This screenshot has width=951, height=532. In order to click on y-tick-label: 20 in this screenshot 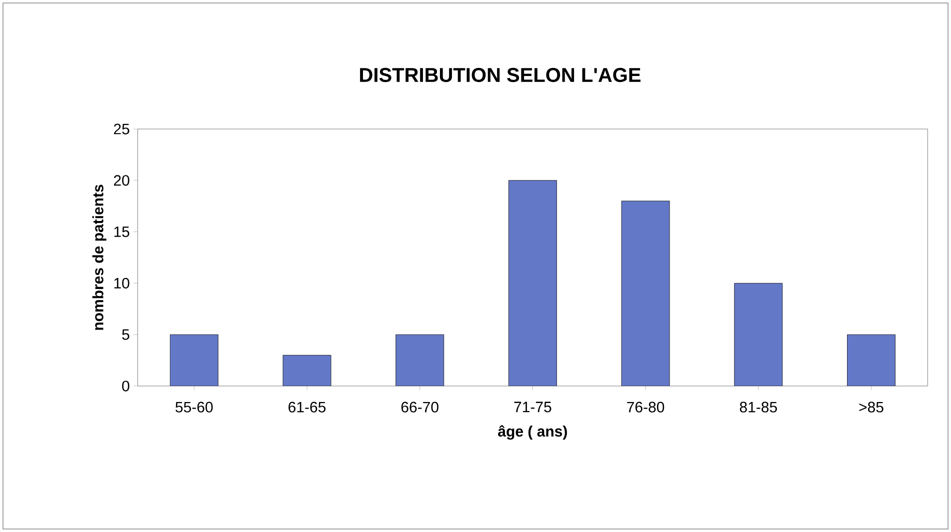, I will do `click(122, 180)`.